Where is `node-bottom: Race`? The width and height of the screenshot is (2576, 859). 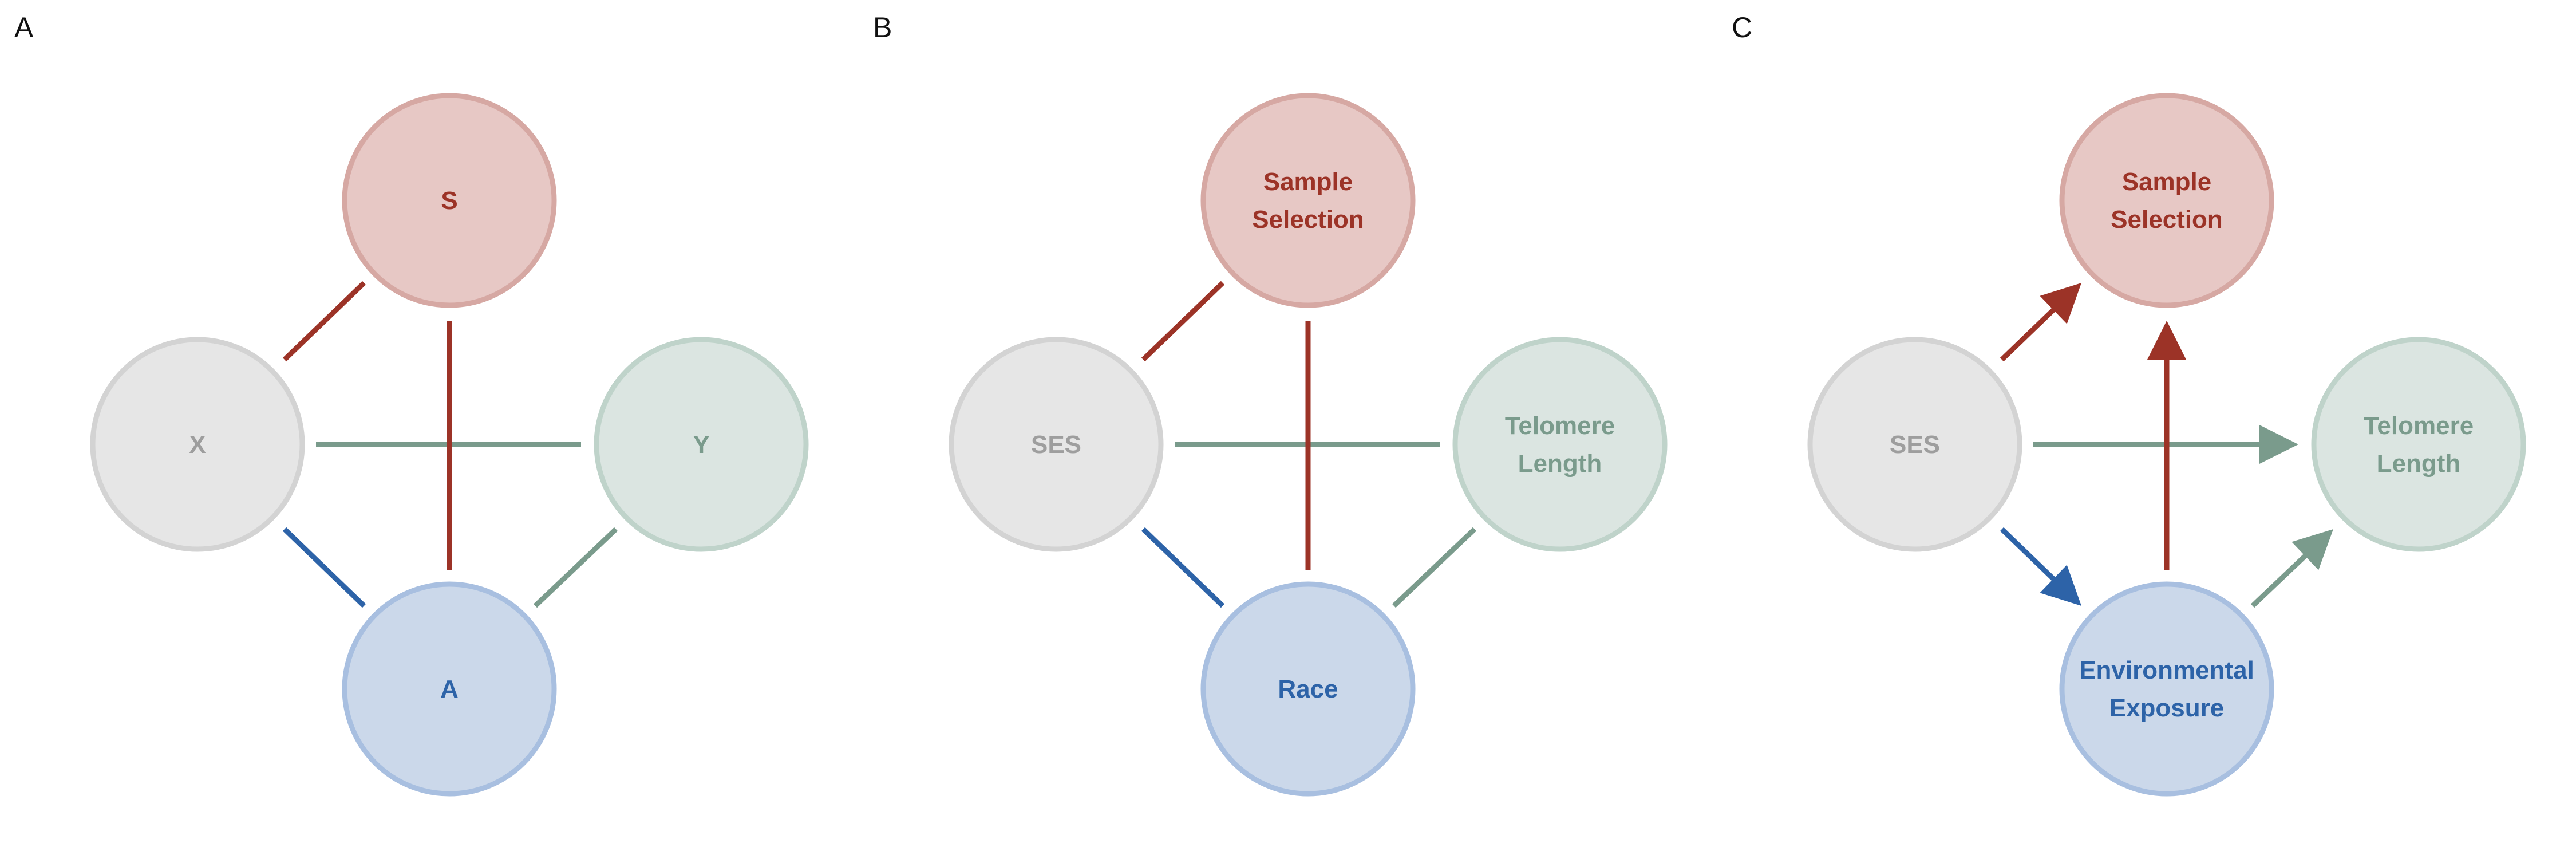
node-bottom: Race is located at coordinates (1308, 689).